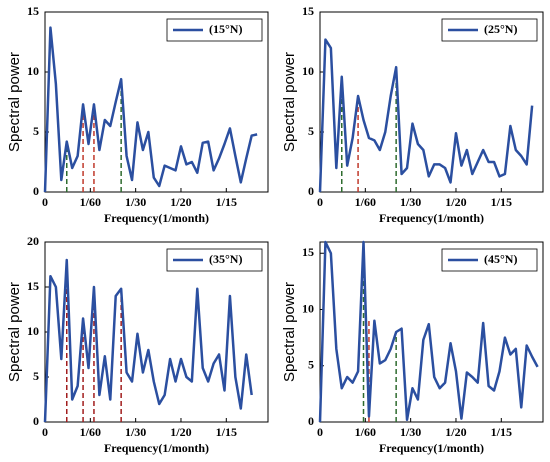 This screenshot has width=550, height=462. I want to click on legend-label: (45°N), so click(500, 259).